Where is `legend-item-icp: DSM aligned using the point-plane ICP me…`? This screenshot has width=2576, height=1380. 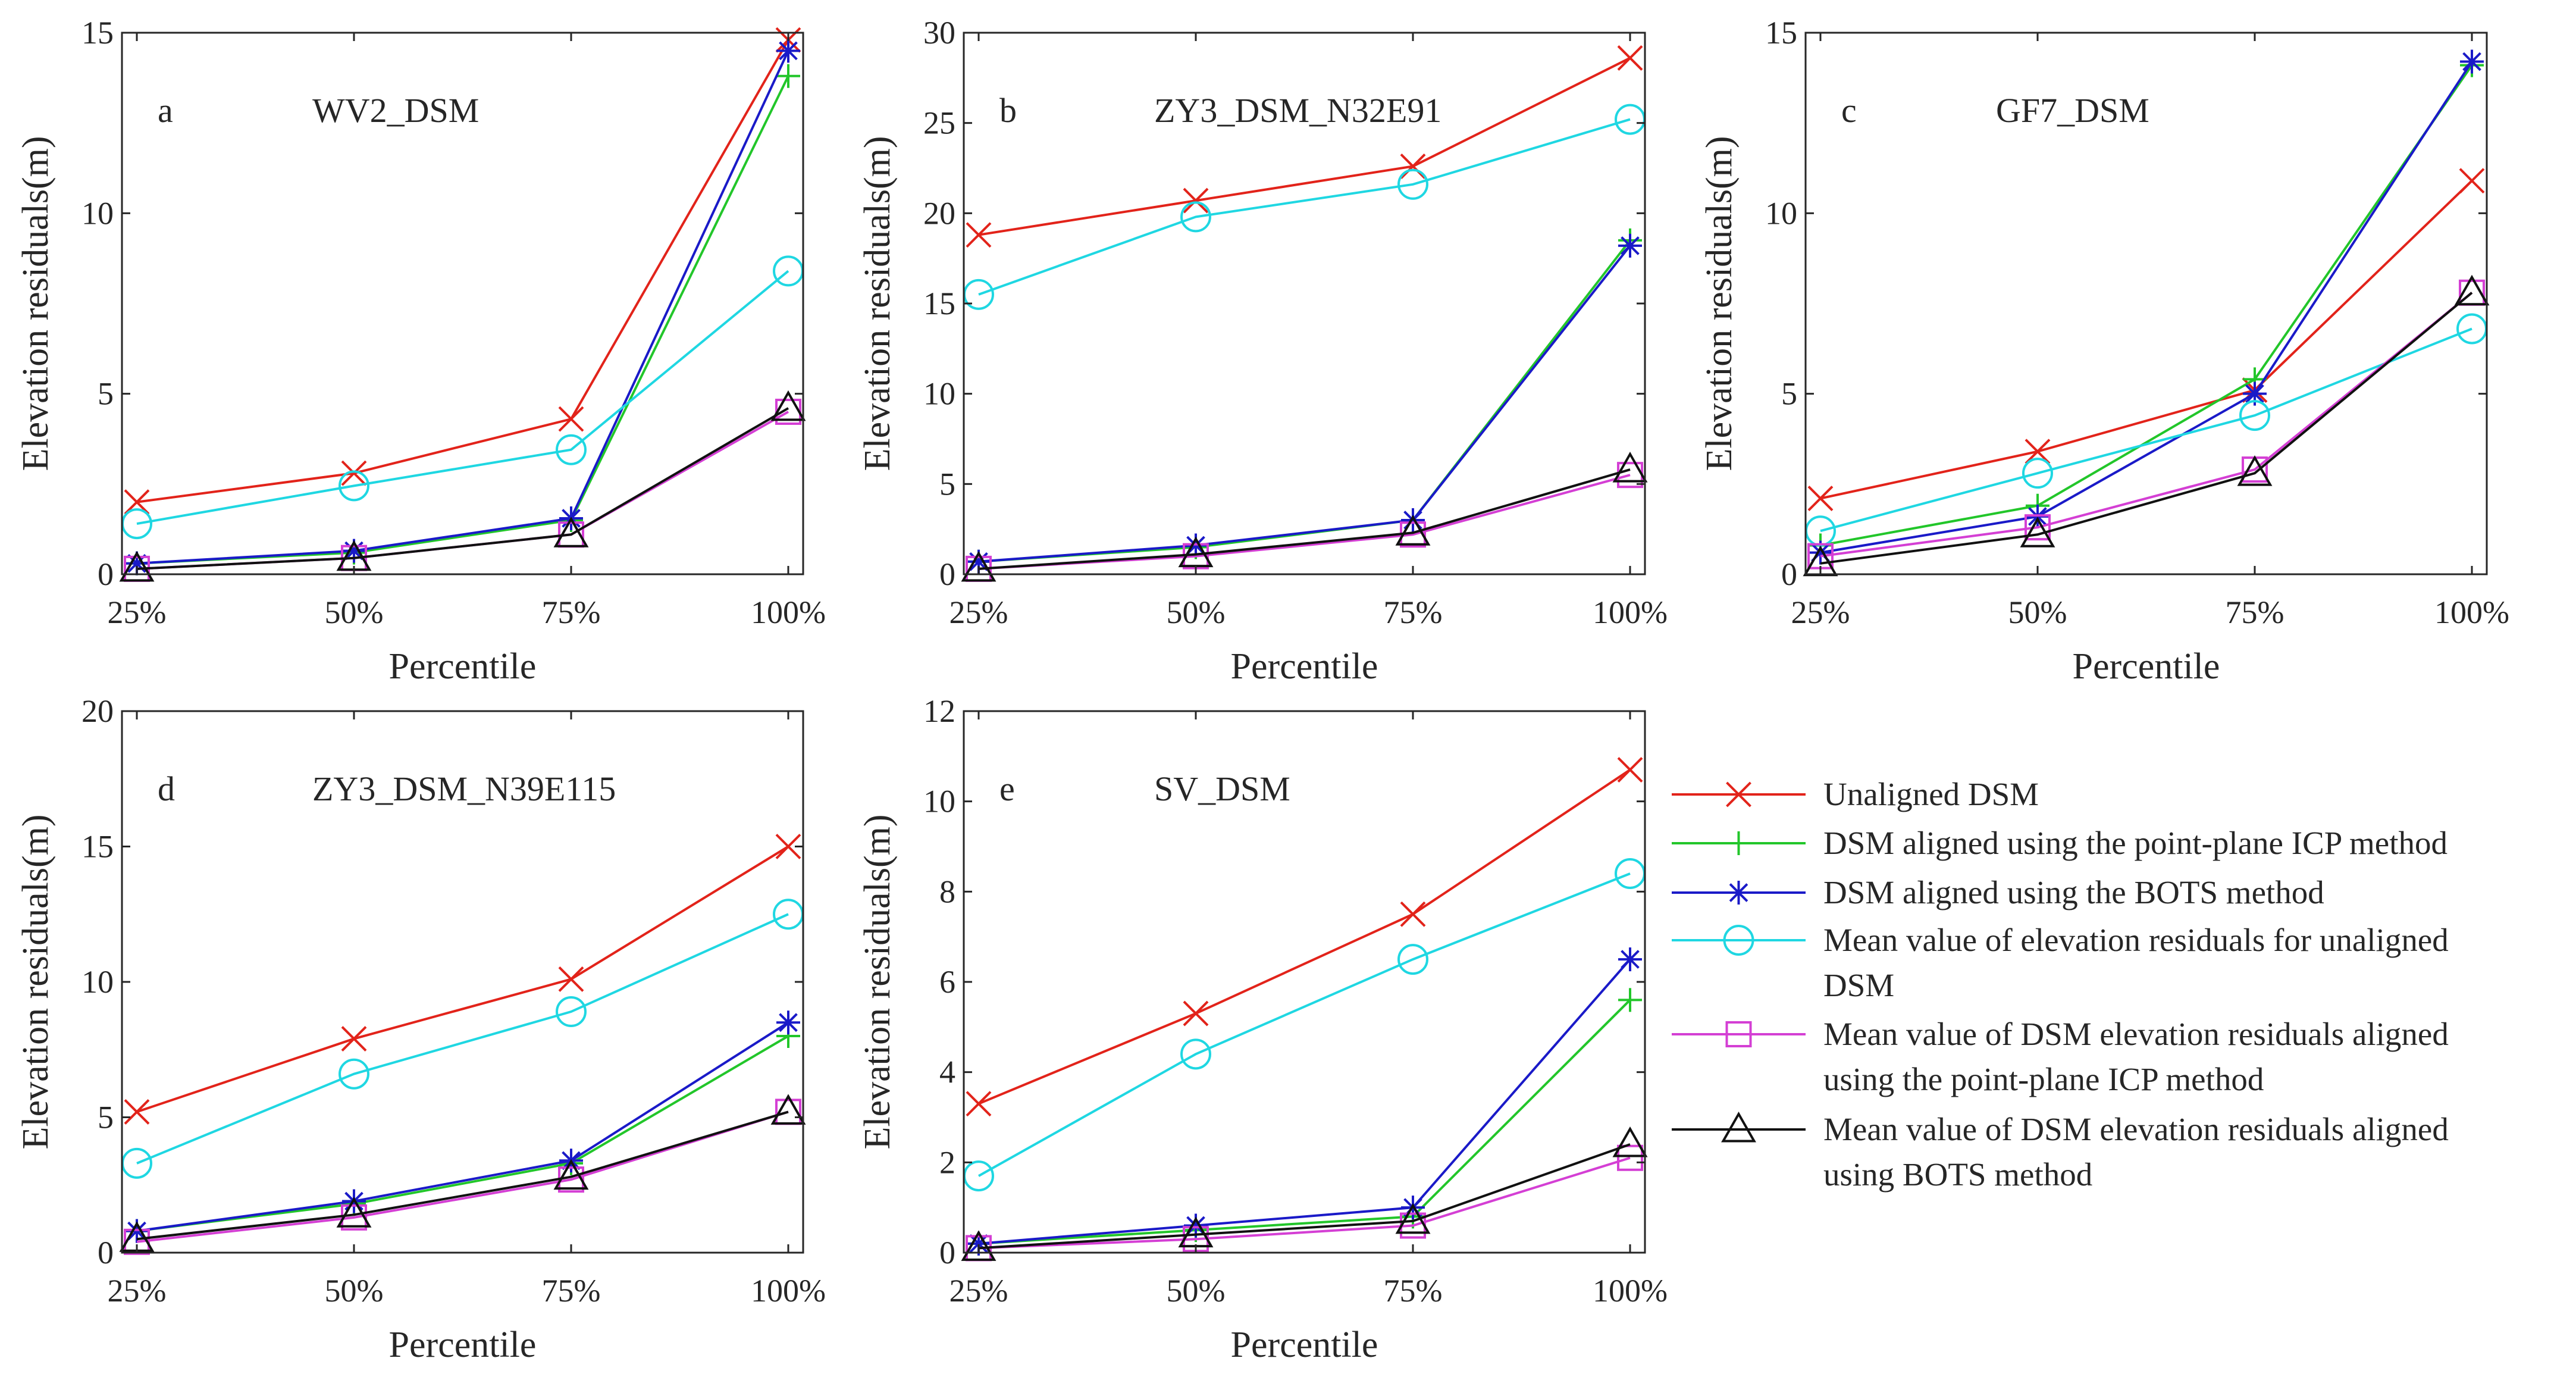 legend-item-icp: DSM aligned using the point-plane ICP me… is located at coordinates (2060, 843).